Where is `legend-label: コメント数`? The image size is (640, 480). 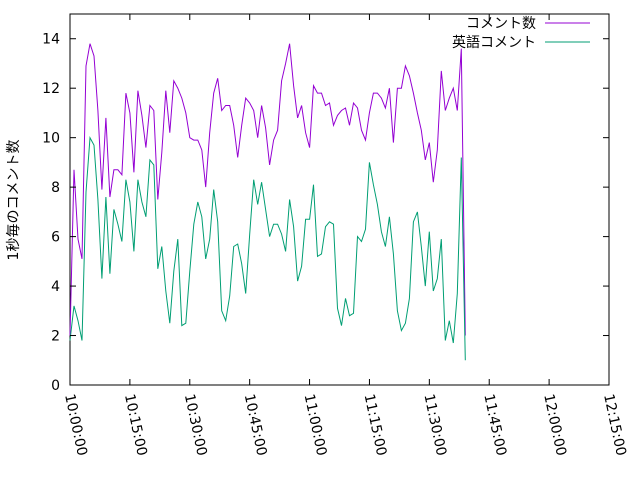 legend-label: コメント数 is located at coordinates (501, 24).